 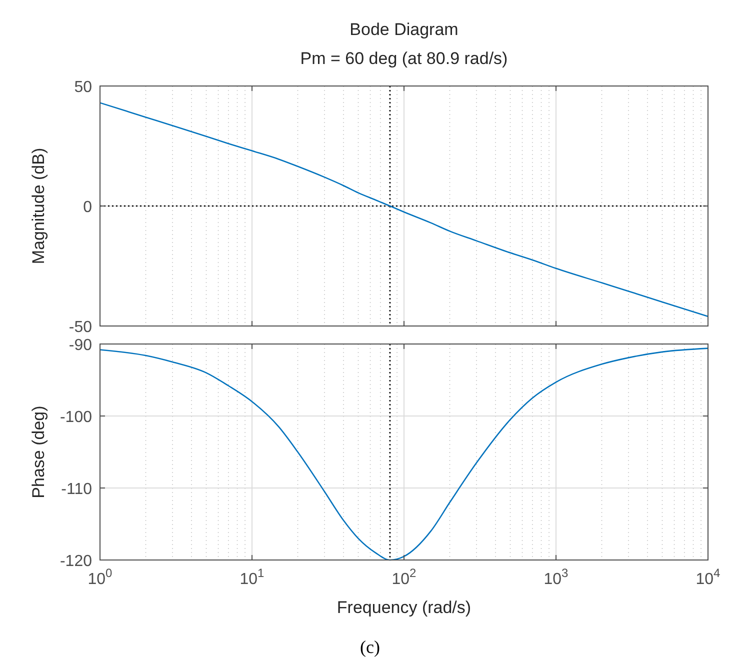 I want to click on x-tick-label: 10$^{4}$, so click(x=708, y=577).